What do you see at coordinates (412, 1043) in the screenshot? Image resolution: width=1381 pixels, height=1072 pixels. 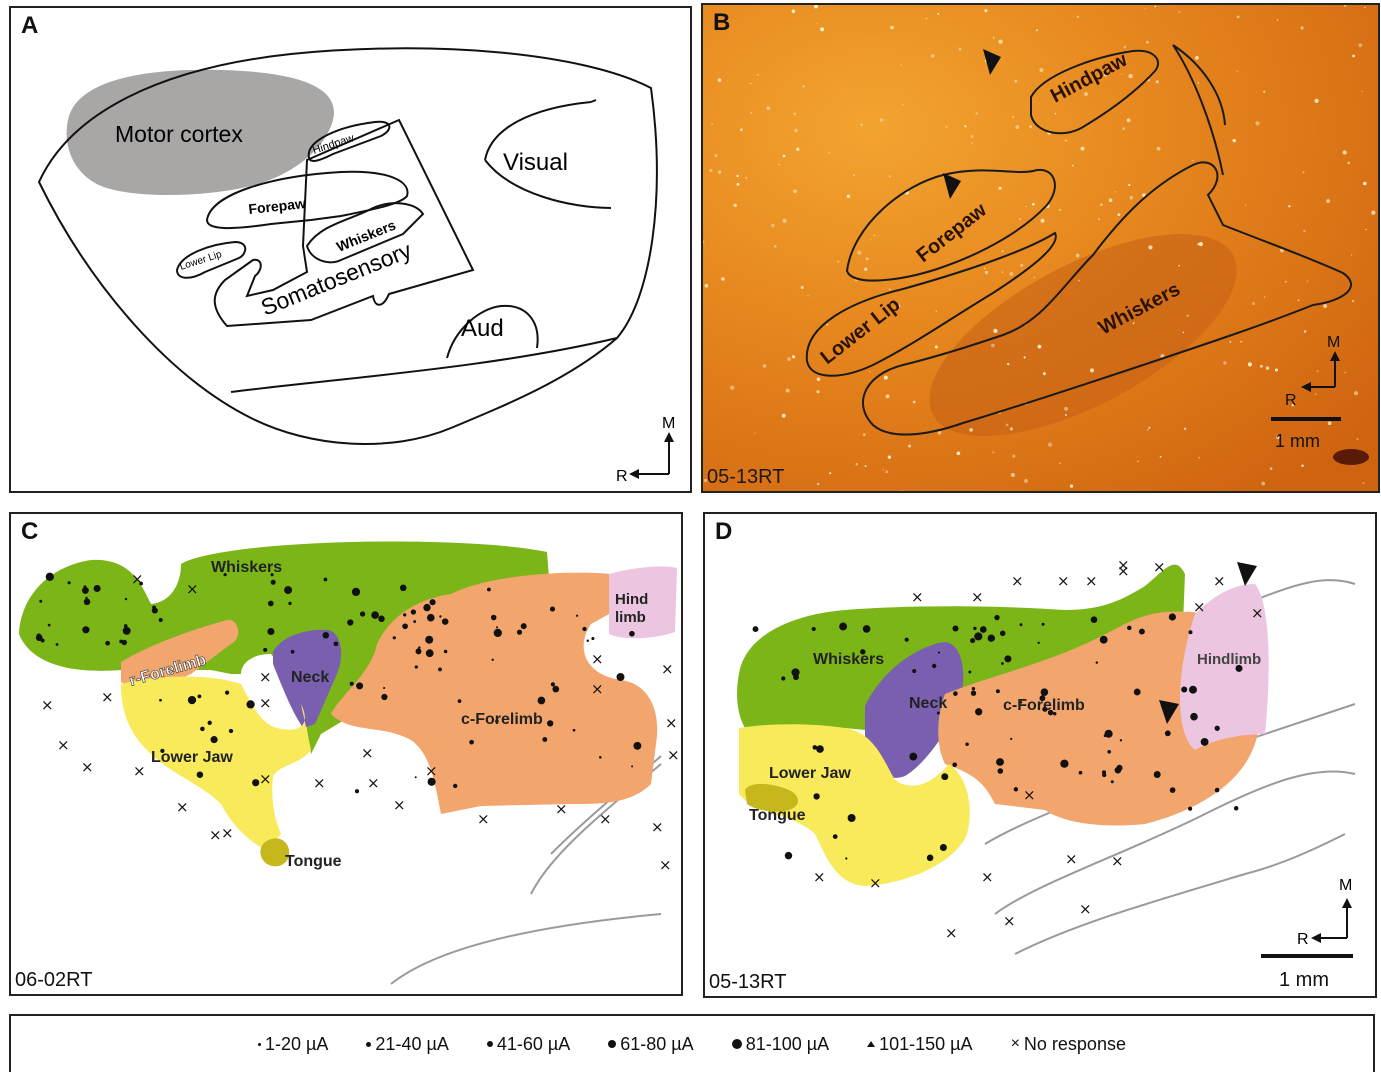 I see `legend-label: 21-40 µA` at bounding box center [412, 1043].